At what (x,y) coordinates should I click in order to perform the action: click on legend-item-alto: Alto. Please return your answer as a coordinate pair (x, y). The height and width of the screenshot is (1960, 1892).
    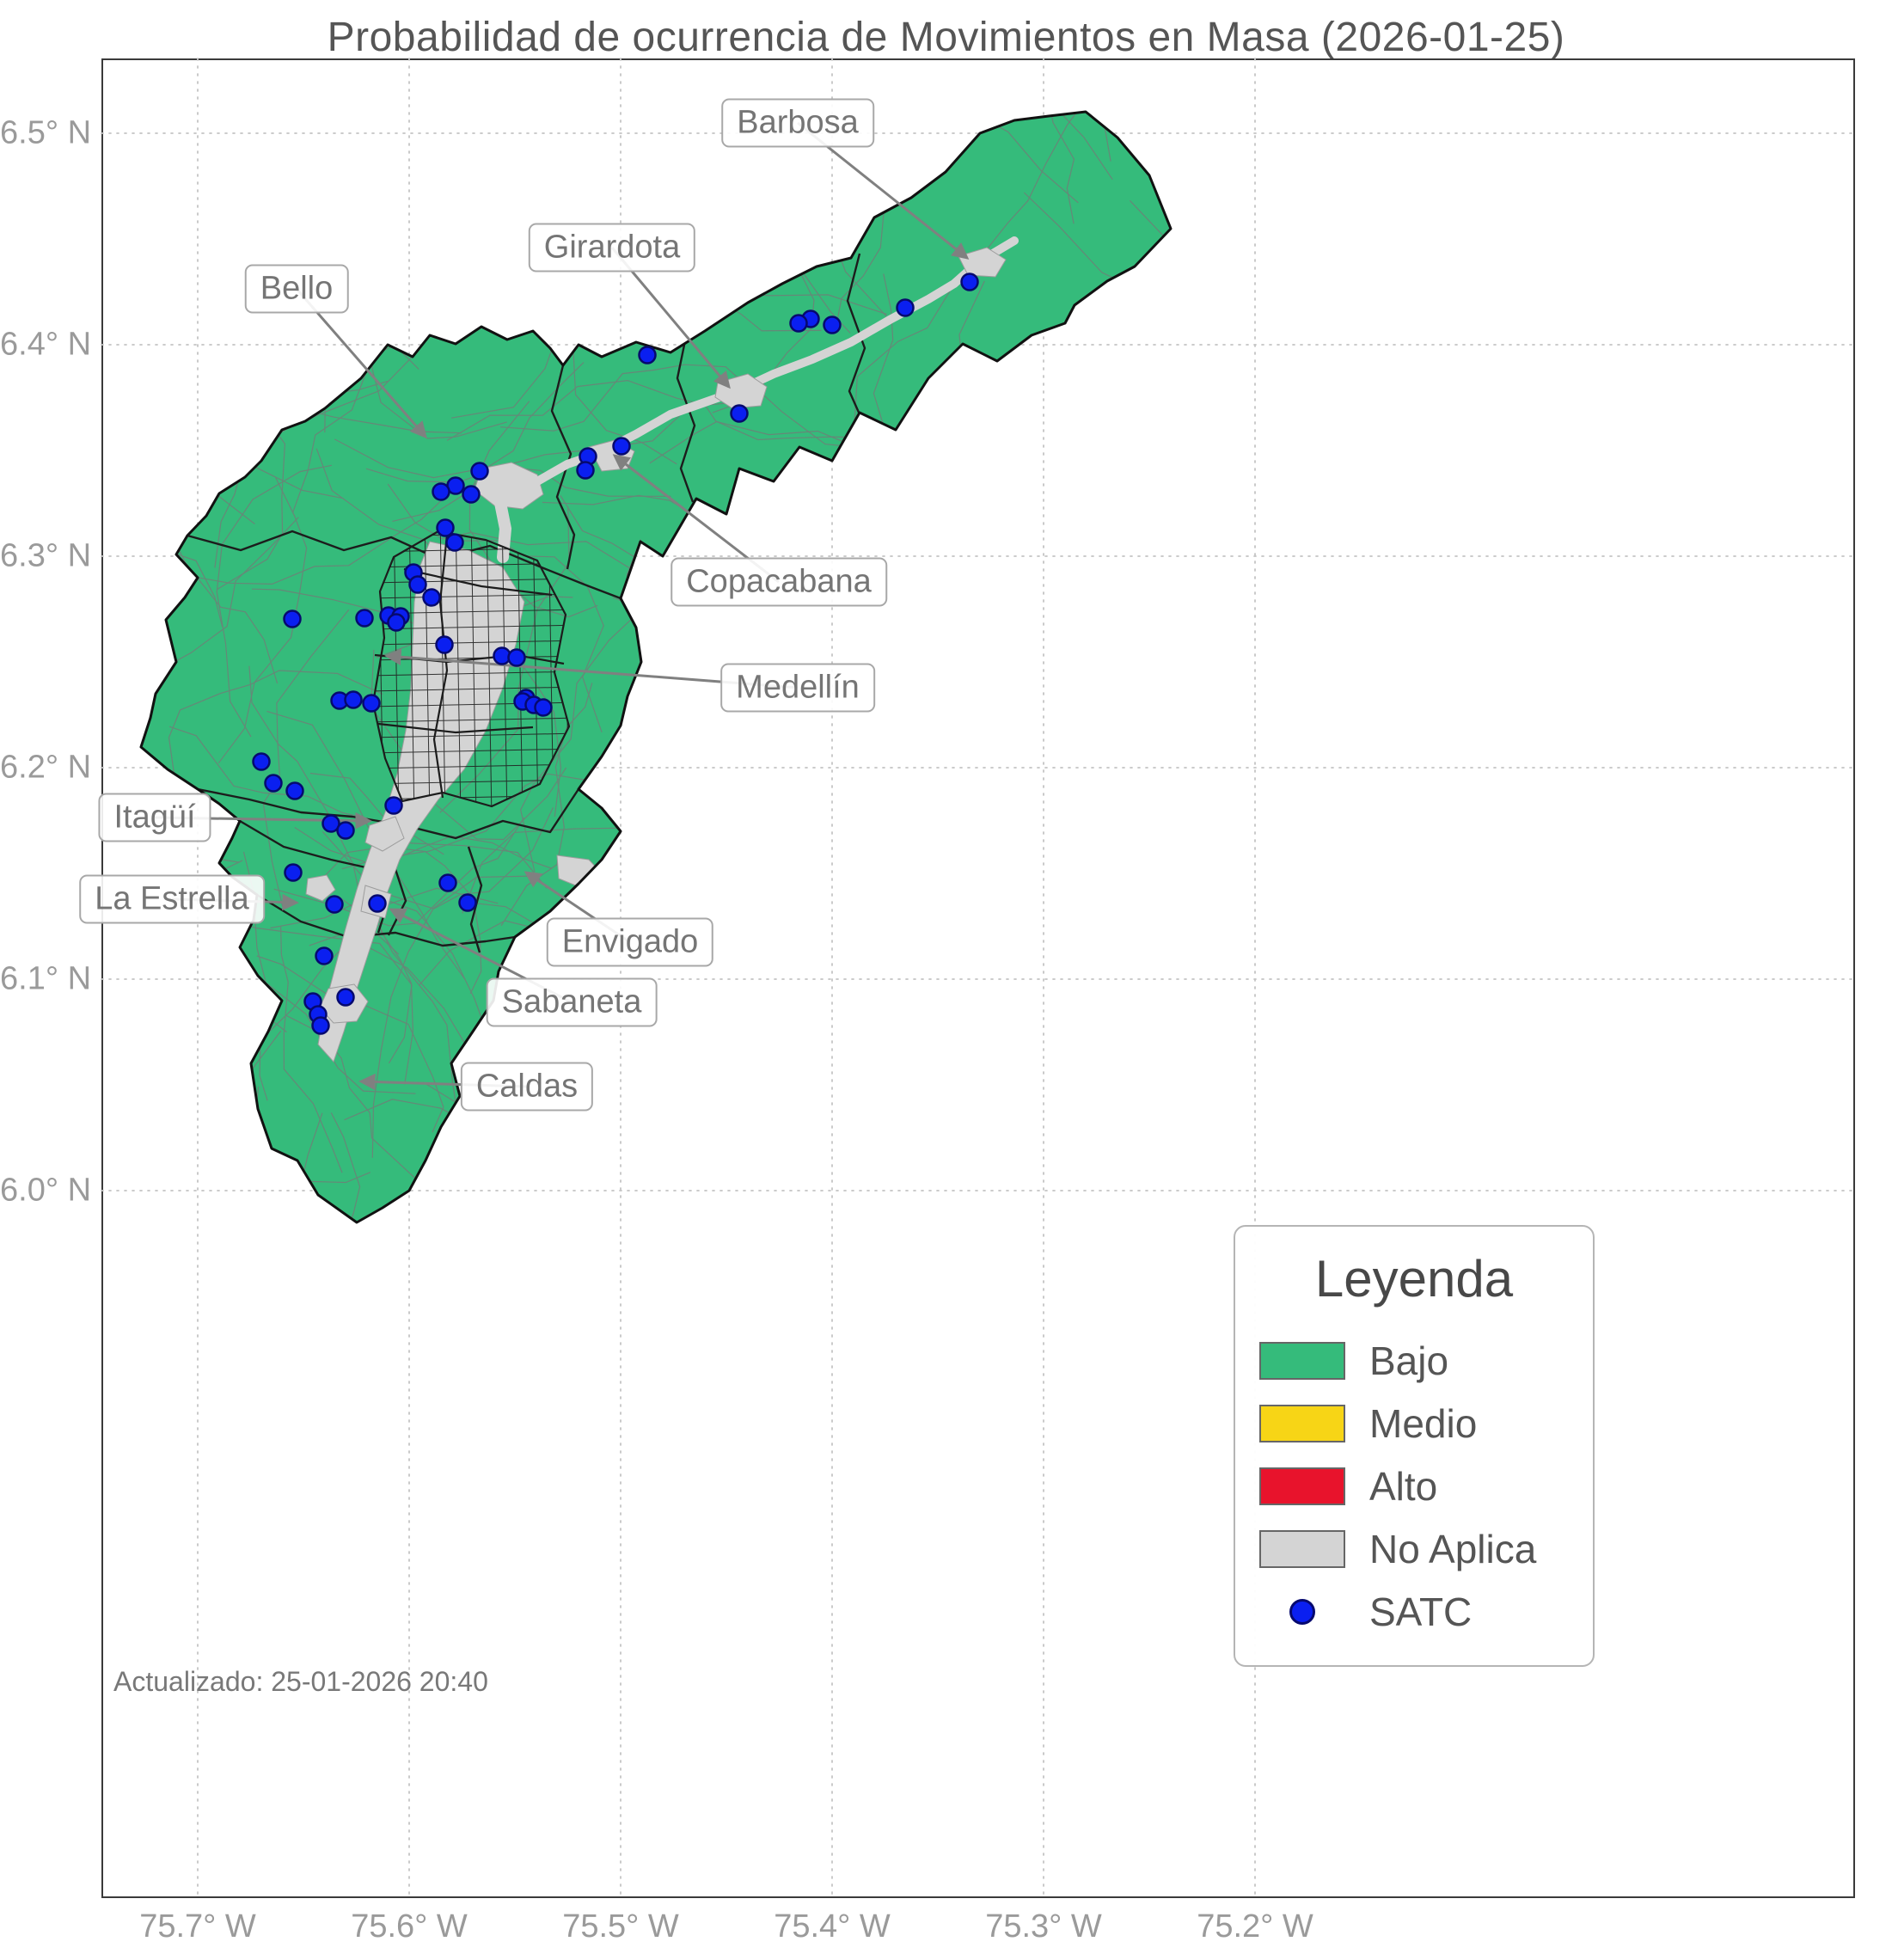
    Looking at the image, I should click on (1414, 1486).